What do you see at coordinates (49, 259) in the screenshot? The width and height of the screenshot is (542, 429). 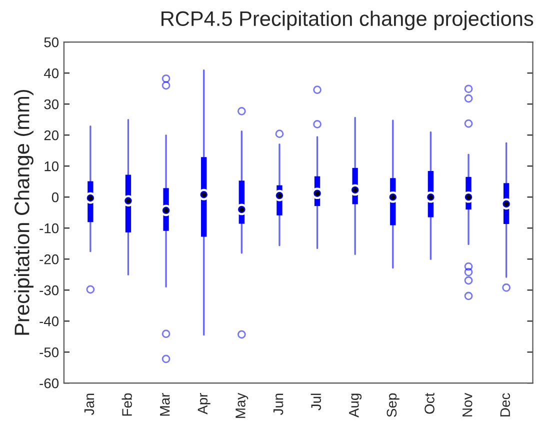 I see `y-tick-label: -20` at bounding box center [49, 259].